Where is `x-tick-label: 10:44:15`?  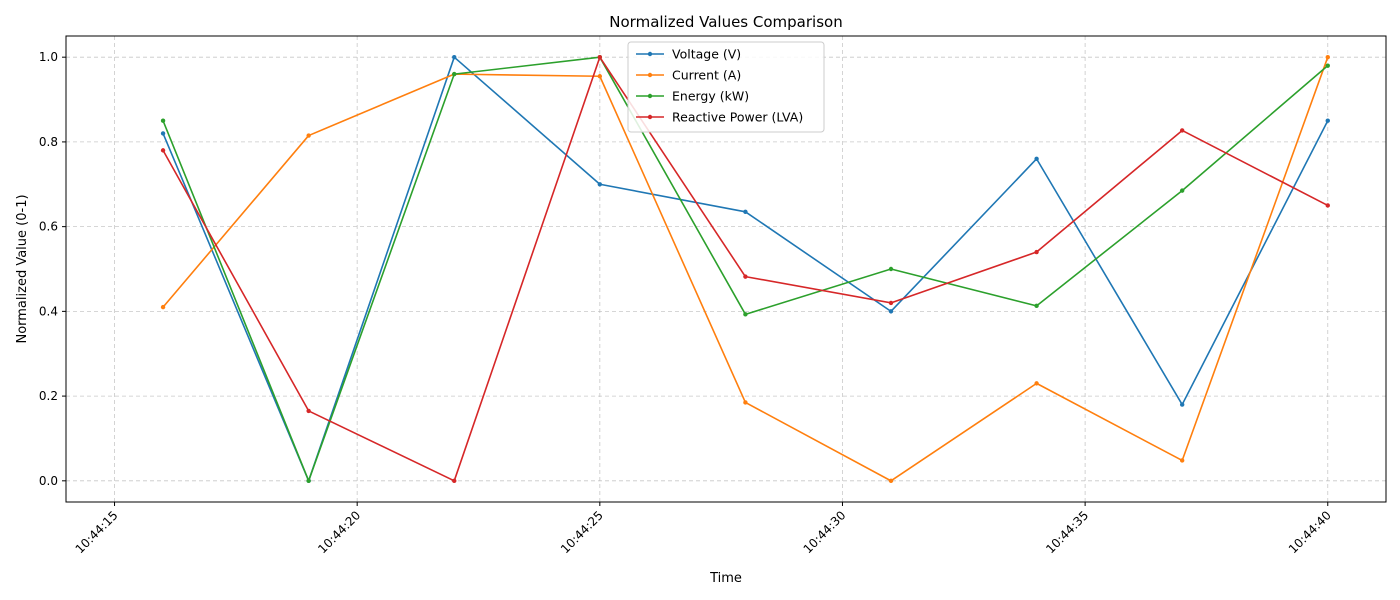
x-tick-label: 10:44:15 is located at coordinates (97, 532).